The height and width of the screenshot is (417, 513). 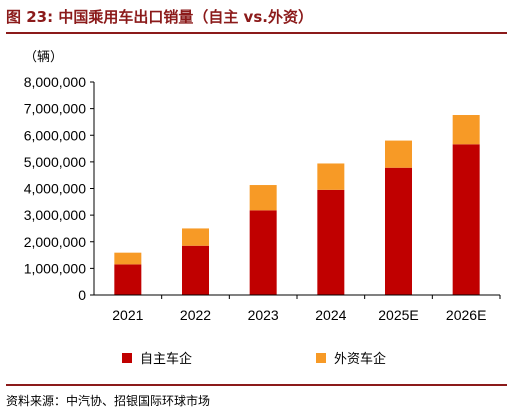 What do you see at coordinates (256, 33) in the screenshot?
I see `top-rule` at bounding box center [256, 33].